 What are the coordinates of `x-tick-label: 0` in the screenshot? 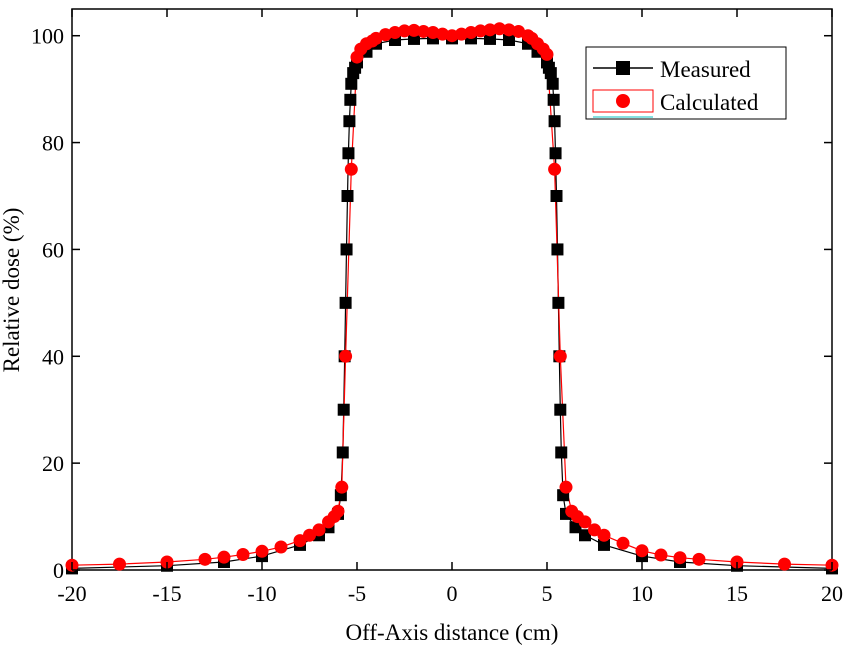 It's located at (452, 593).